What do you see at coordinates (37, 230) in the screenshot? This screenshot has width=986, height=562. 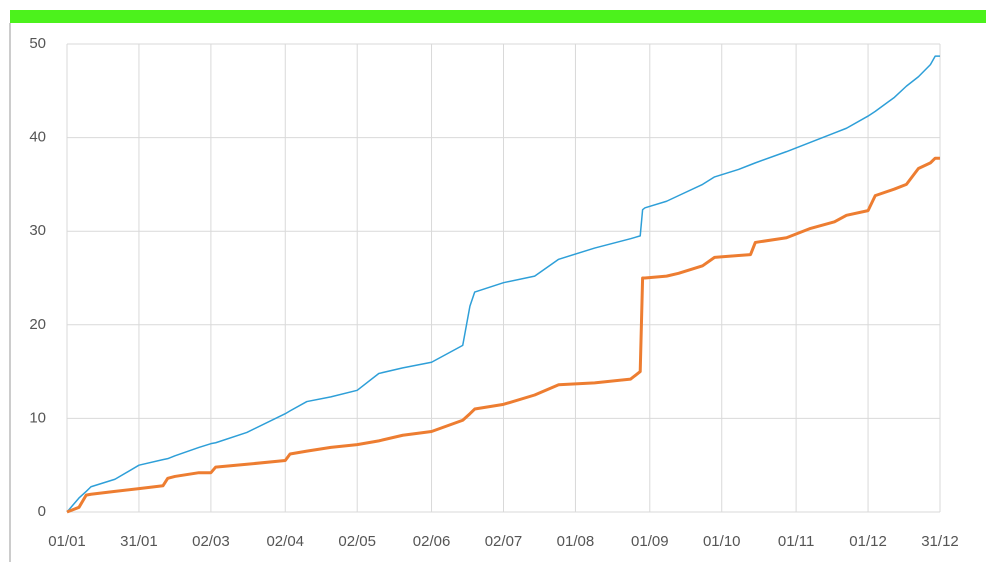 I see `y-tick-label: 30` at bounding box center [37, 230].